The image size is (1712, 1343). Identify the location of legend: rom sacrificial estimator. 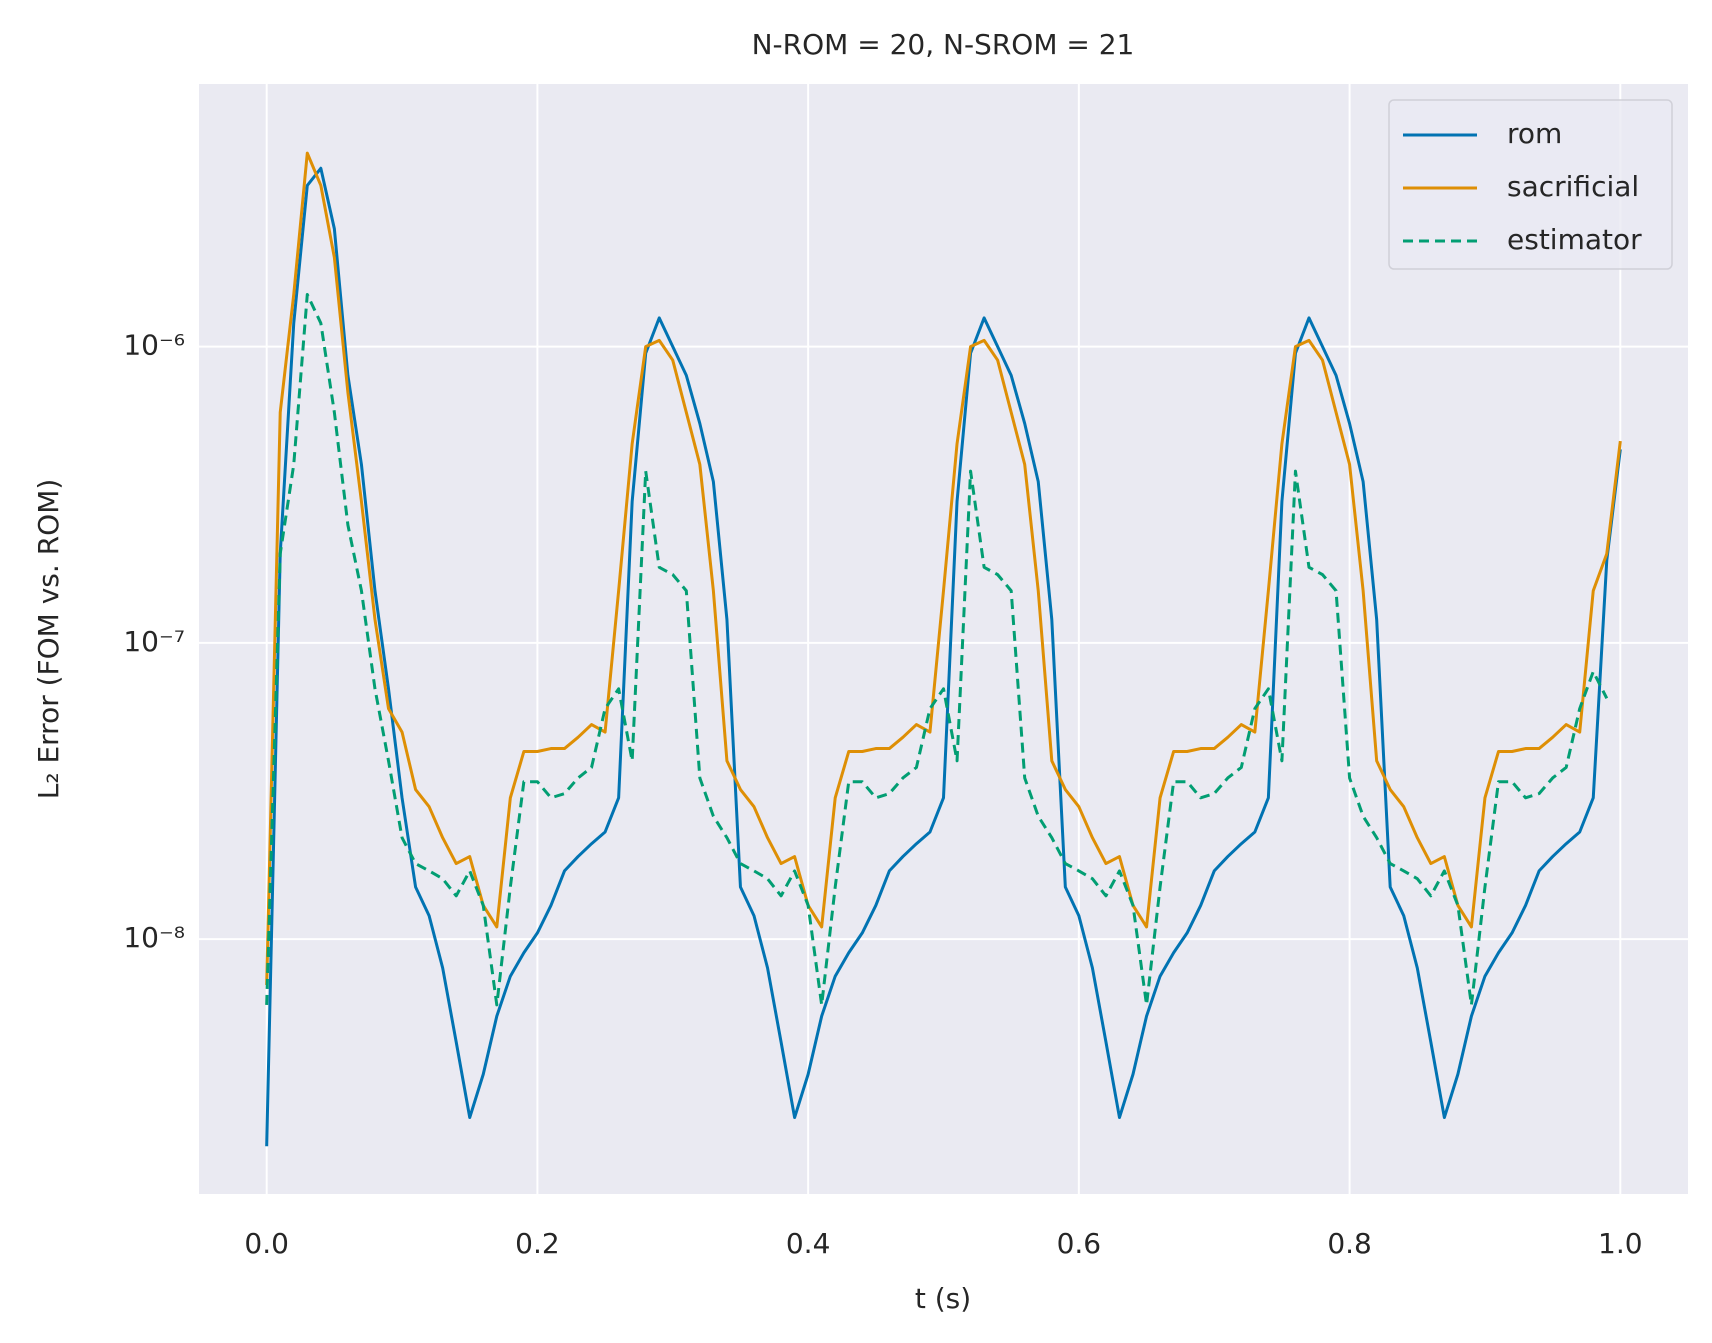
(1530, 184).